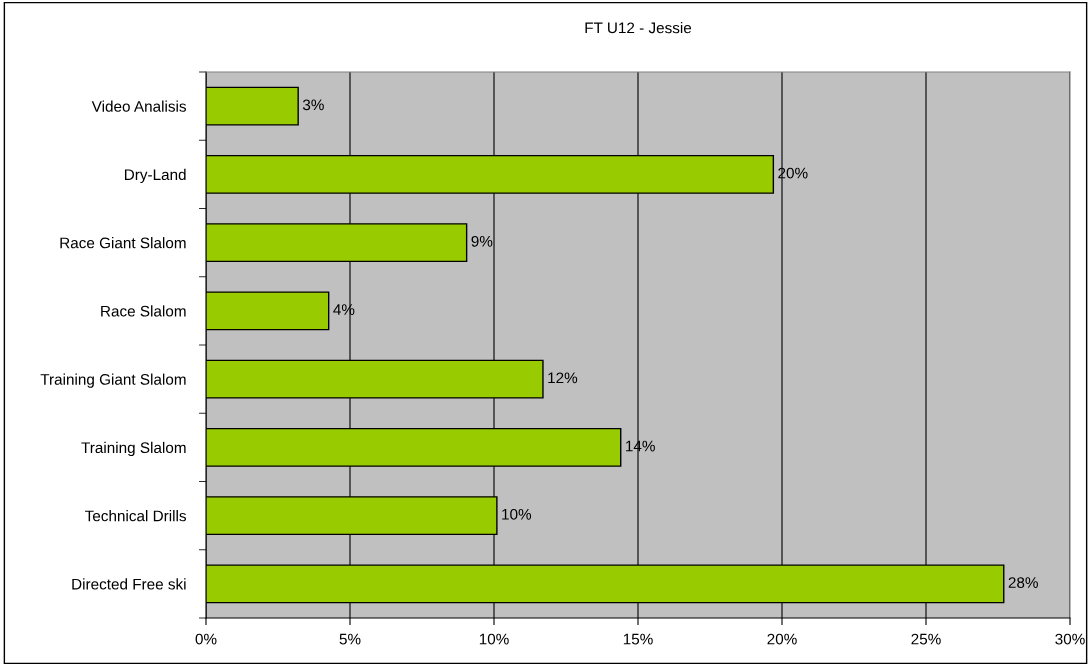 Image resolution: width=1091 pixels, height=666 pixels. I want to click on y-tick-label: Video Analisis, so click(139, 106).